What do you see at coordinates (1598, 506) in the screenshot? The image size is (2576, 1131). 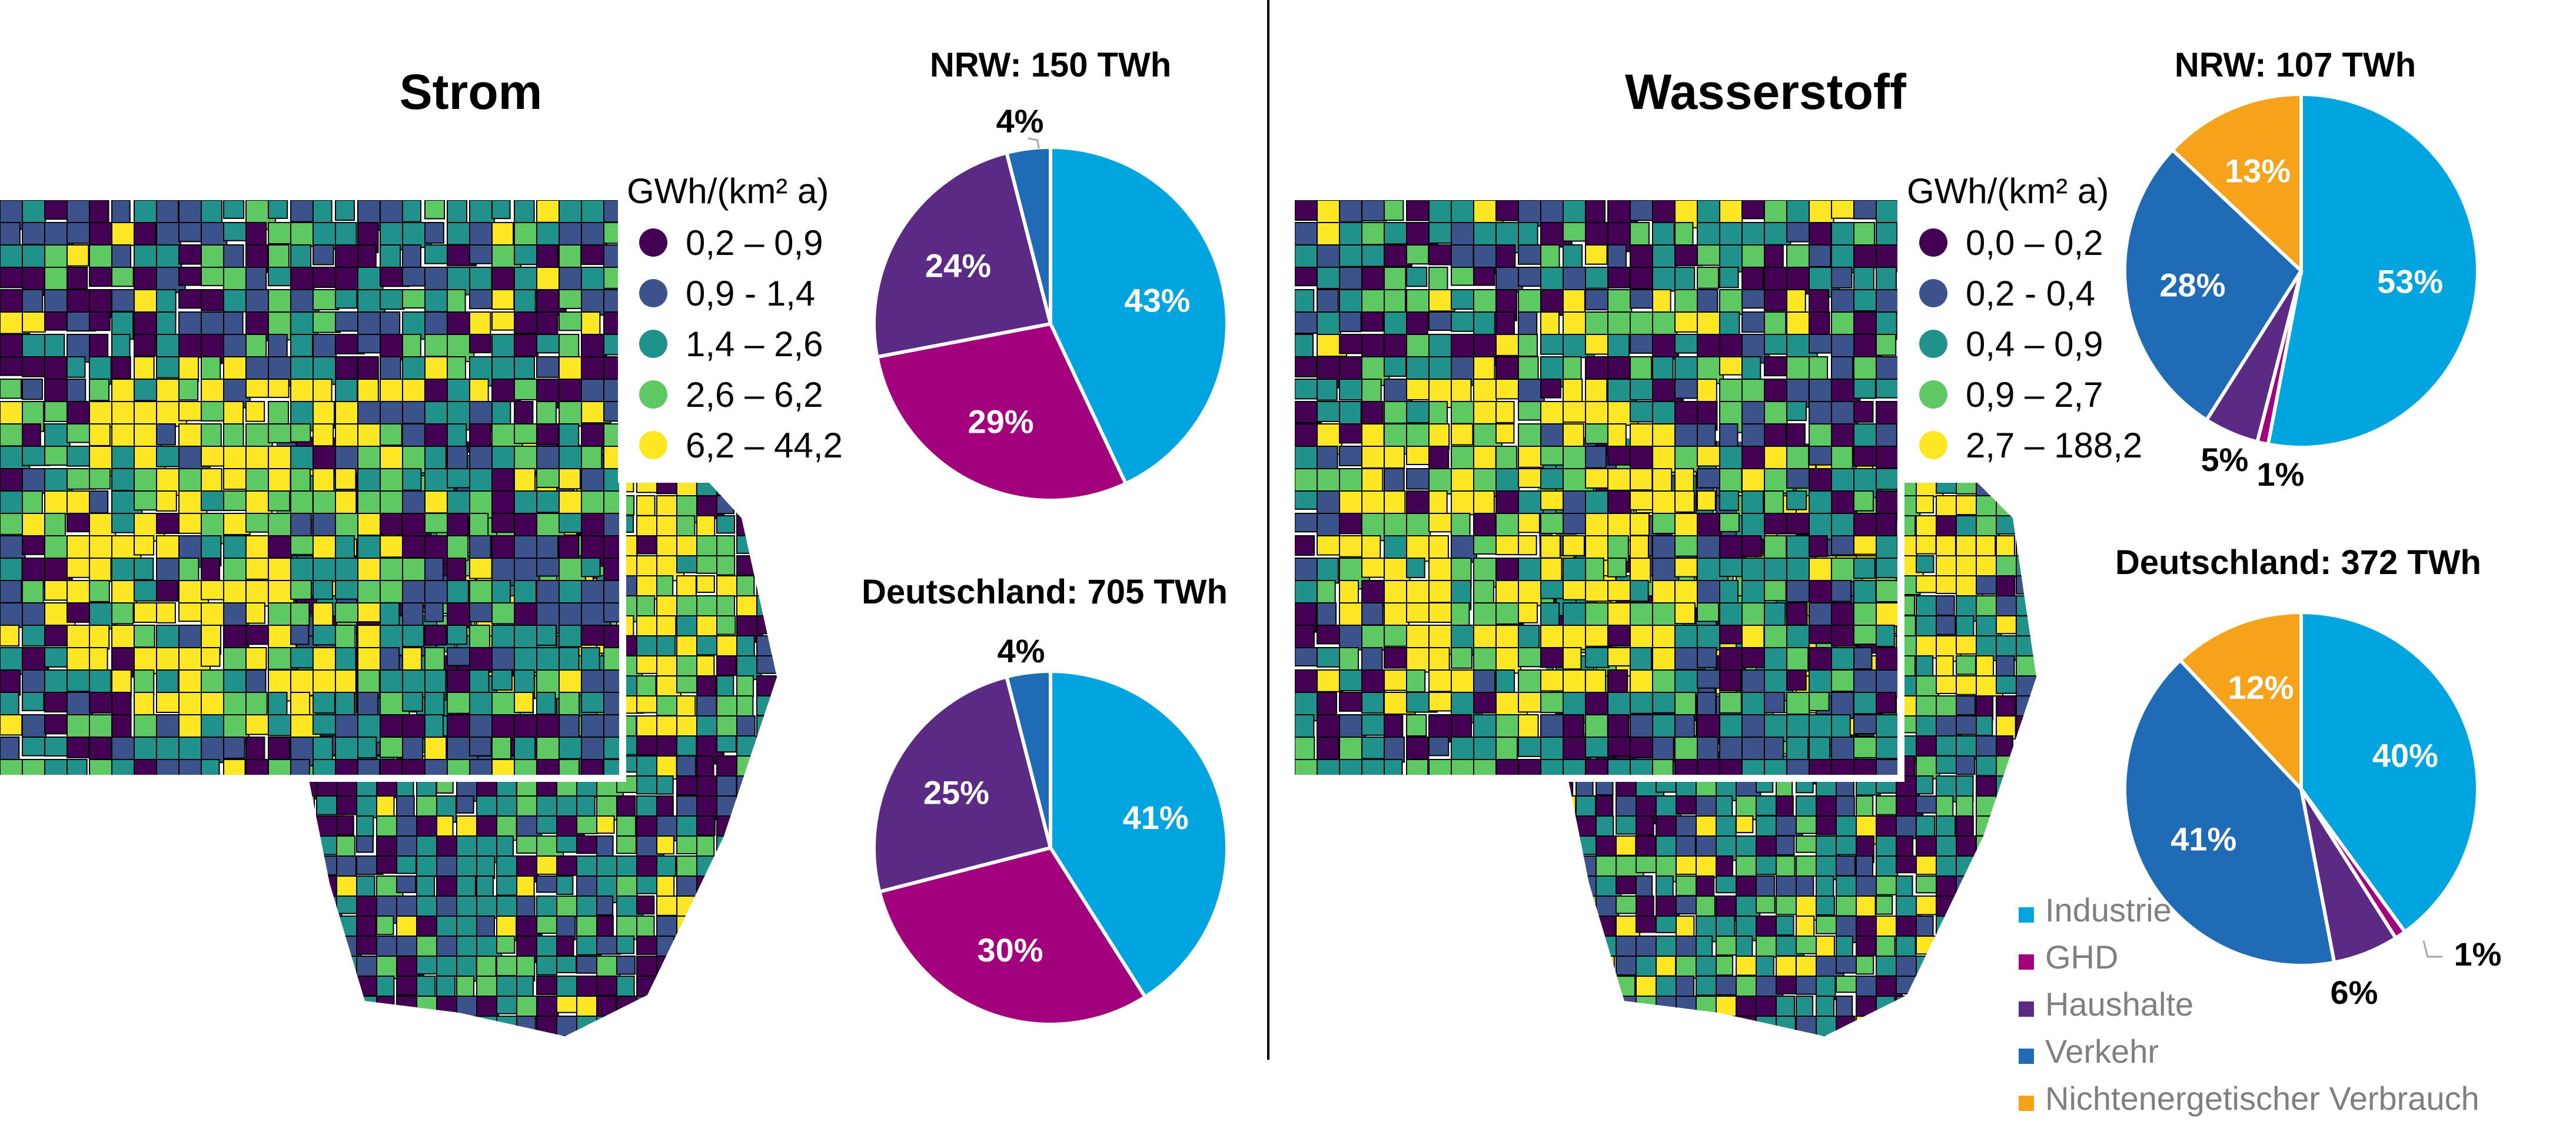 I see `map-nrw-wasserstoff` at bounding box center [1598, 506].